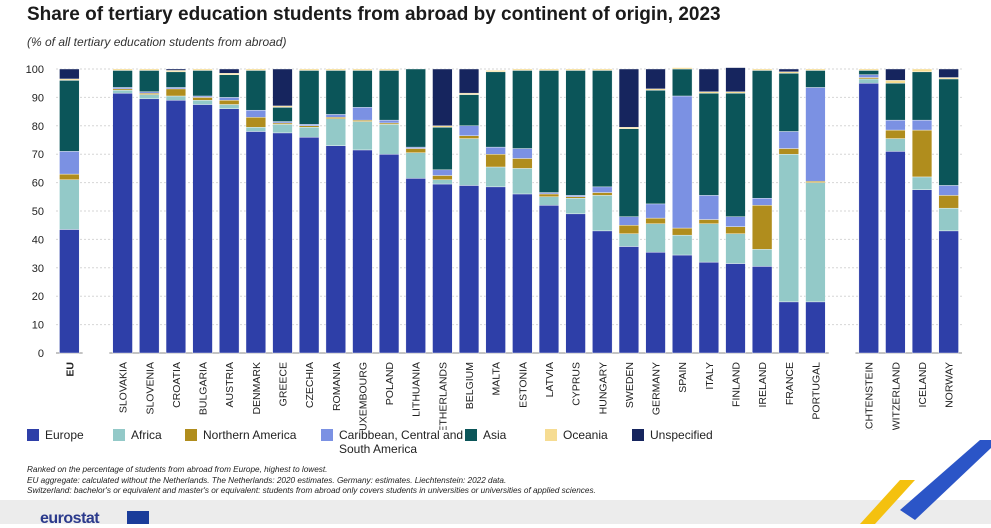  What do you see at coordinates (762, 258) in the screenshot?
I see `bar-ireland-africa` at bounding box center [762, 258].